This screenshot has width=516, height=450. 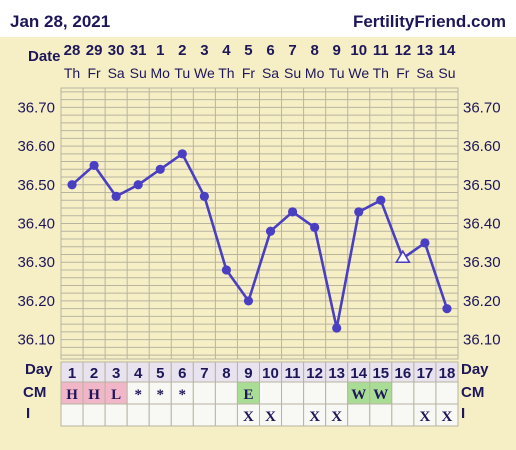 I want to click on y-tick-label-right: 36.20, so click(x=482, y=301).